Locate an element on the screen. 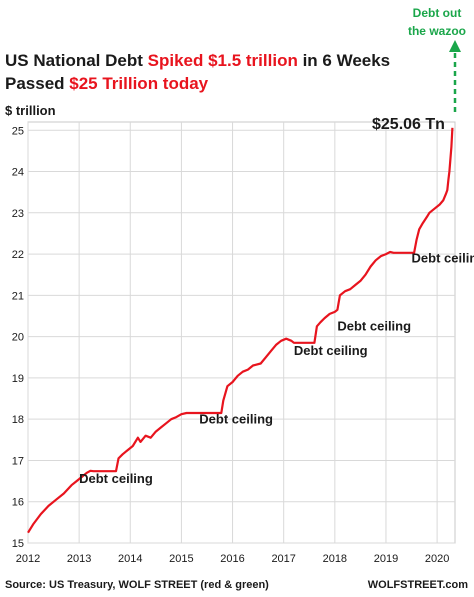 The image size is (474, 597). y-tick-label: 25 is located at coordinates (18, 131).